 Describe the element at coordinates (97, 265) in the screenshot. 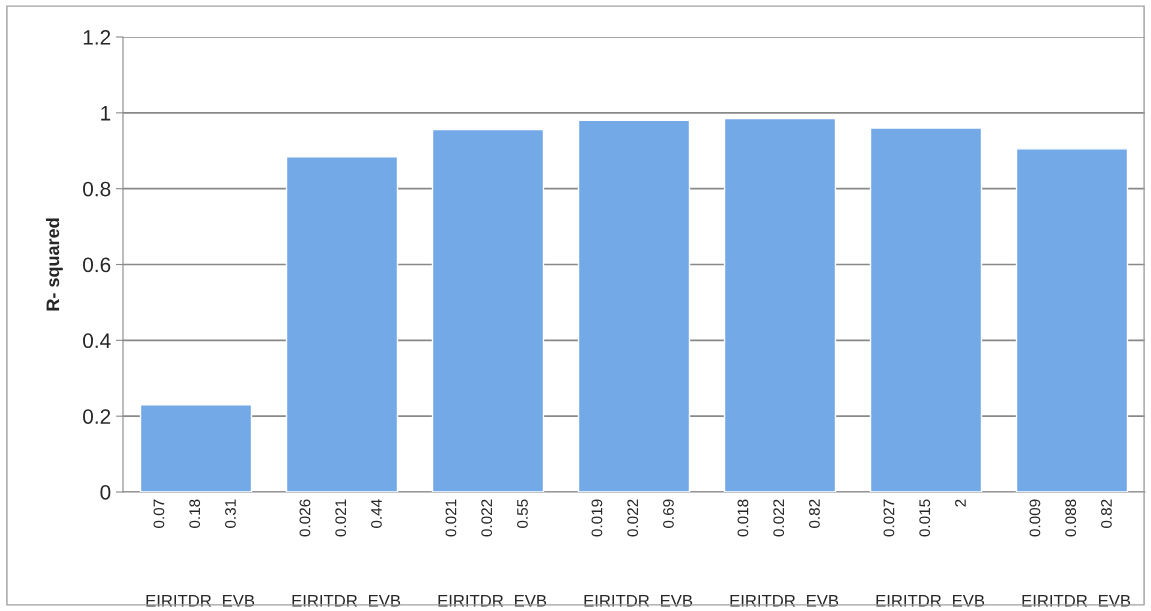

I see `y-tick-label: 0.6` at that location.